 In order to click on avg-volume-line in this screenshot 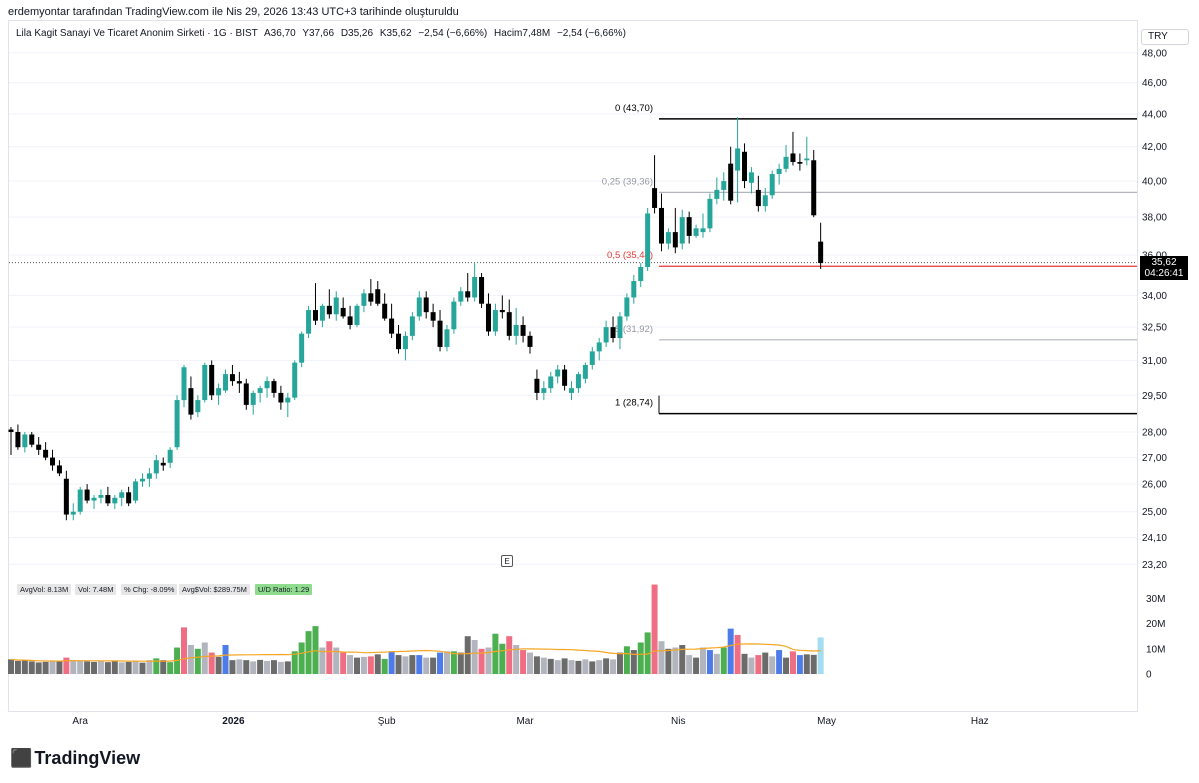, I will do `click(415, 652)`.